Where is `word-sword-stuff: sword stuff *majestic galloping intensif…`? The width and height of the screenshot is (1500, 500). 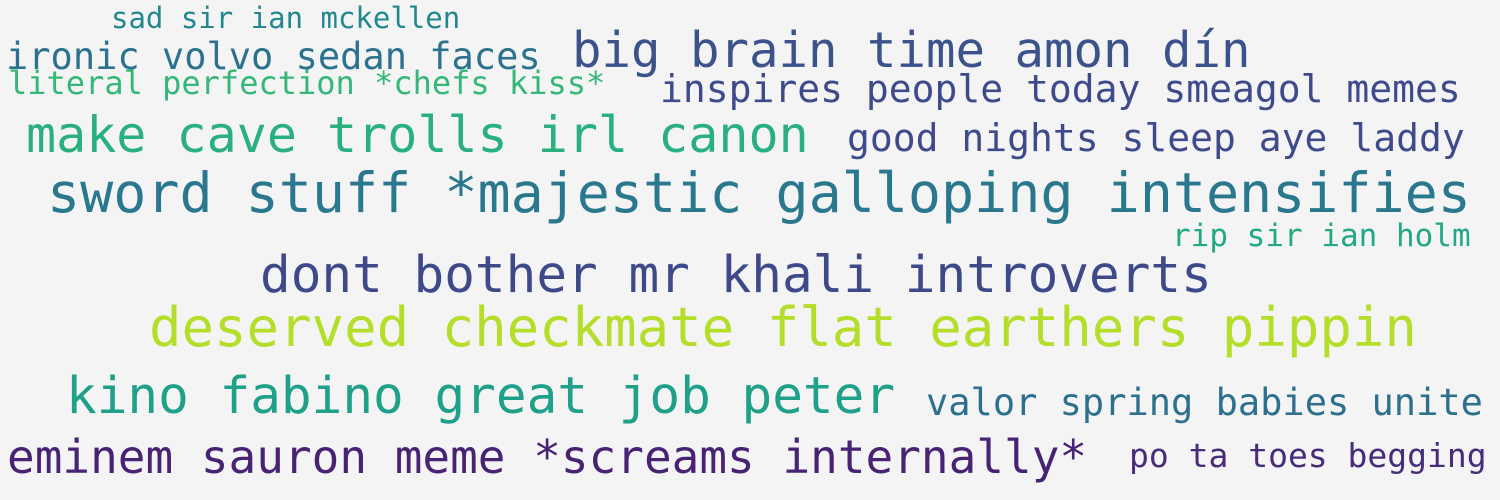 word-sword-stuff: sword stuff *majestic galloping intensif… is located at coordinates (759, 193).